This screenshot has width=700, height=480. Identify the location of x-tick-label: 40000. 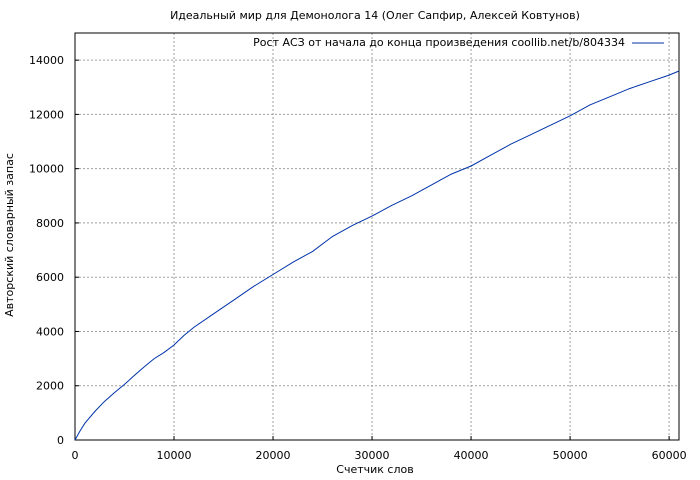
(471, 455).